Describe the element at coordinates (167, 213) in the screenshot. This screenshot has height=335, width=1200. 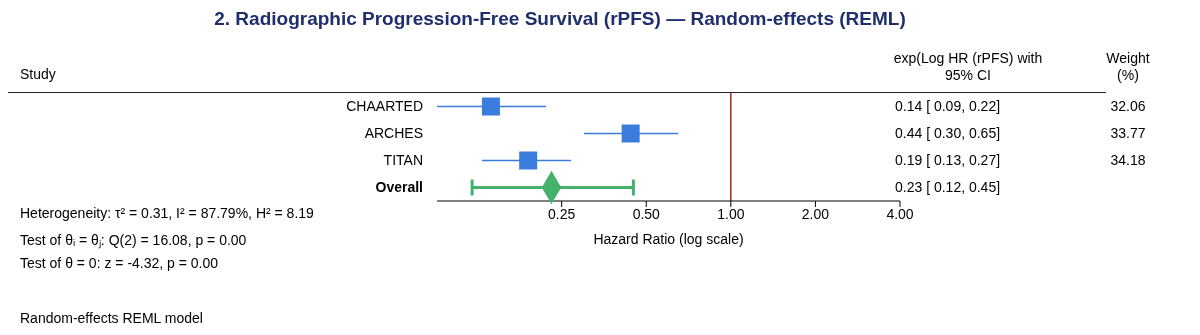
I see `text: Heterogeneity: τ² = 0.31, I² = 87.79%, H² = 8.19` at that location.